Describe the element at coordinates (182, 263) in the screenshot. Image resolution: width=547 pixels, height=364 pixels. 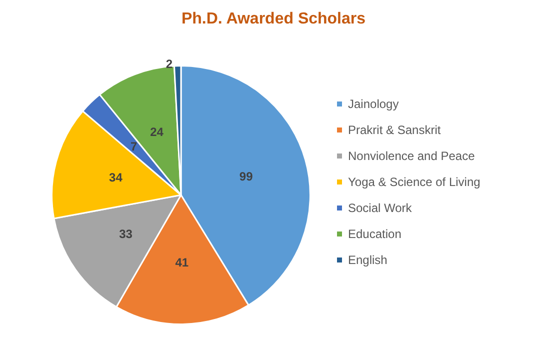
I see `data-label: 41` at that location.